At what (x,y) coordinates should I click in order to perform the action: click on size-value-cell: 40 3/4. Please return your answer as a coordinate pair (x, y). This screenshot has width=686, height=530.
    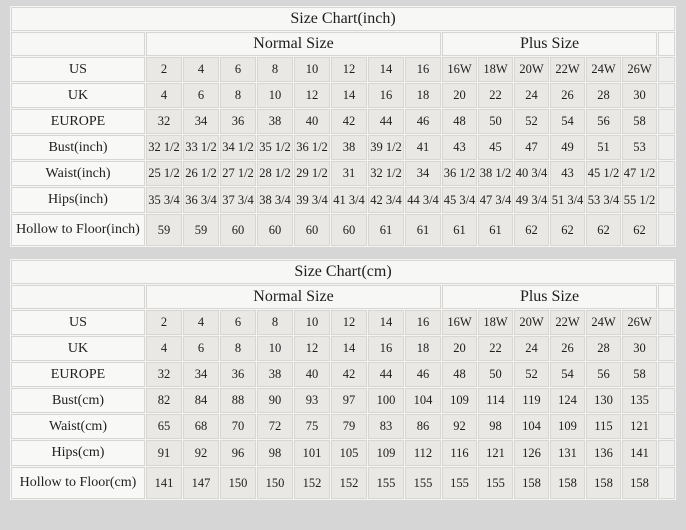
    Looking at the image, I should click on (531, 173).